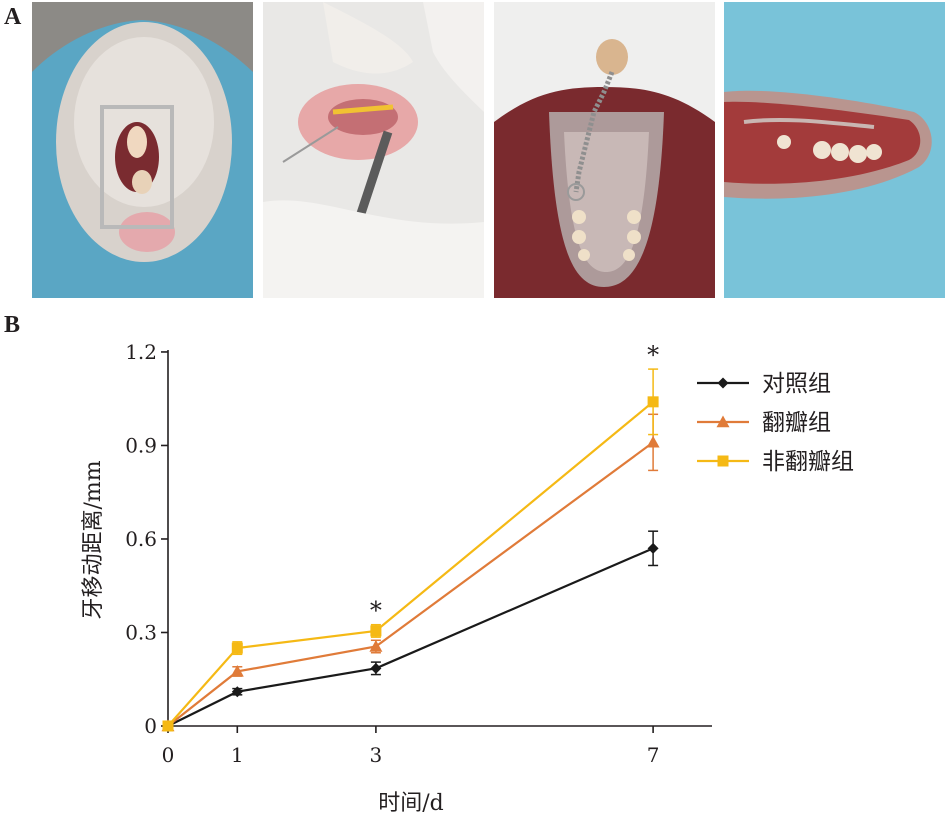  I want to click on legend-label: 对照组, so click(796, 384).